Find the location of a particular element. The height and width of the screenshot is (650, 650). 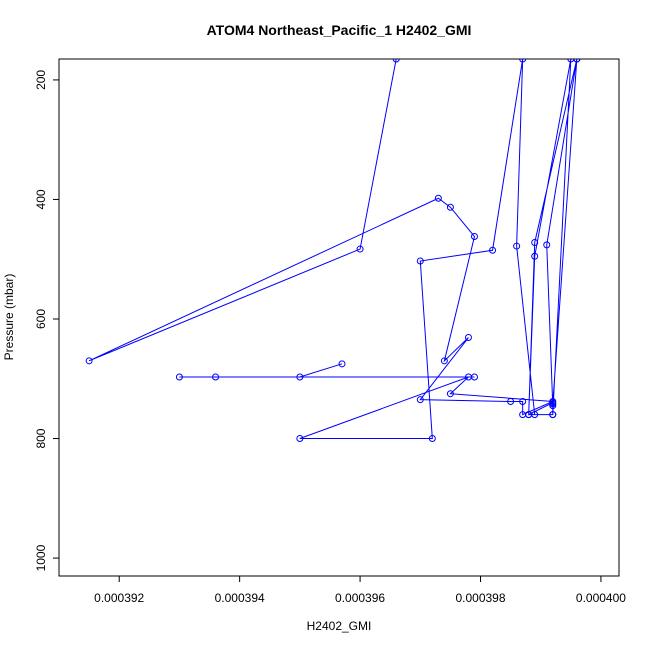

y-tick-label: 400 is located at coordinates (41, 199).